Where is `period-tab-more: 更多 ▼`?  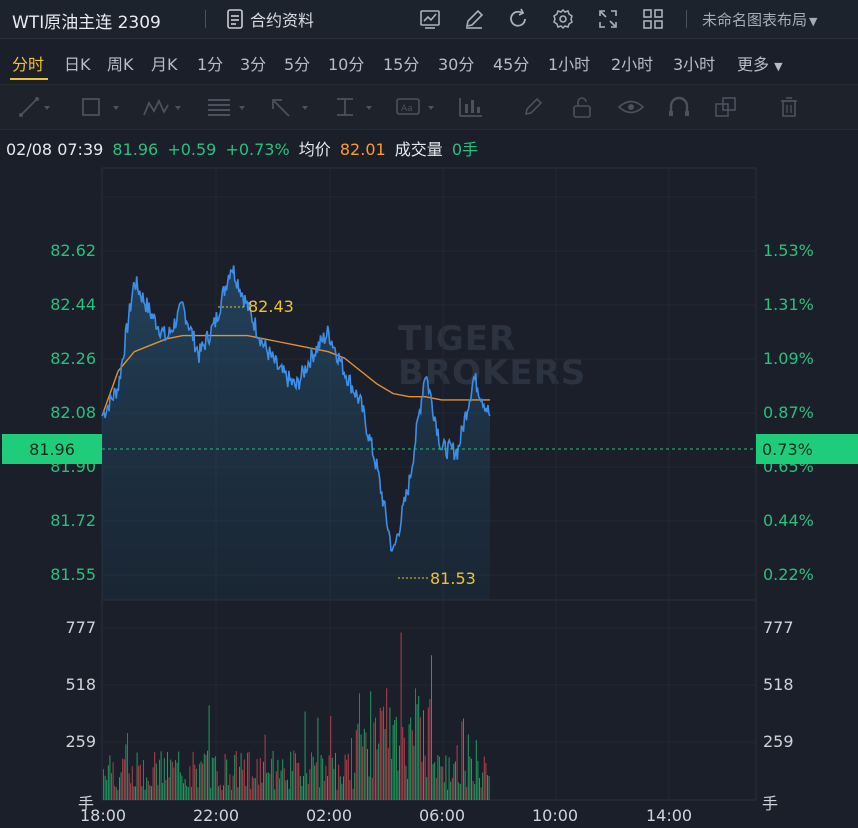
period-tab-more: 更多 ▼ is located at coordinates (760, 63).